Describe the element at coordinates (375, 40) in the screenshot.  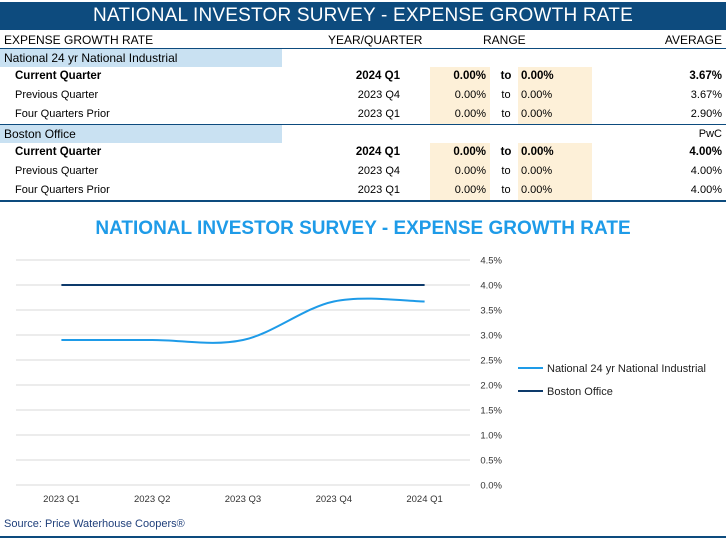
I see `header-year-quarter: YEAR/QUARTER` at that location.